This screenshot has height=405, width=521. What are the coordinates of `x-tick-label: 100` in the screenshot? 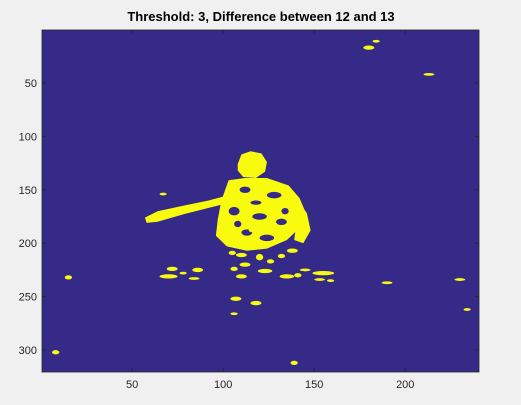 It's located at (223, 385).